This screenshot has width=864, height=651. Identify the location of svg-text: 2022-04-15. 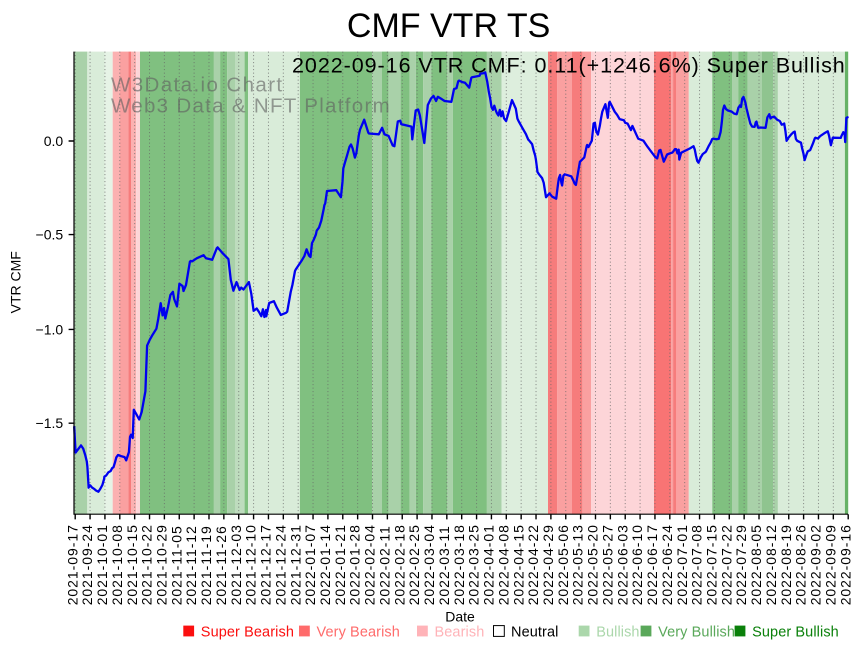
(518, 564).